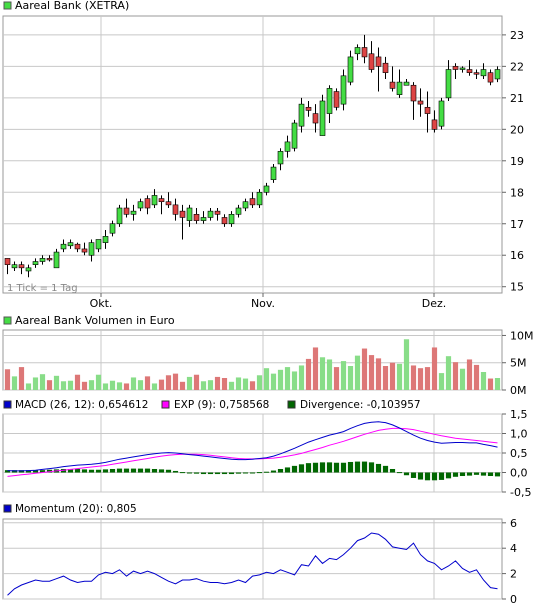  What do you see at coordinates (517, 287) in the screenshot?
I see `y-tick-label: 15` at bounding box center [517, 287].